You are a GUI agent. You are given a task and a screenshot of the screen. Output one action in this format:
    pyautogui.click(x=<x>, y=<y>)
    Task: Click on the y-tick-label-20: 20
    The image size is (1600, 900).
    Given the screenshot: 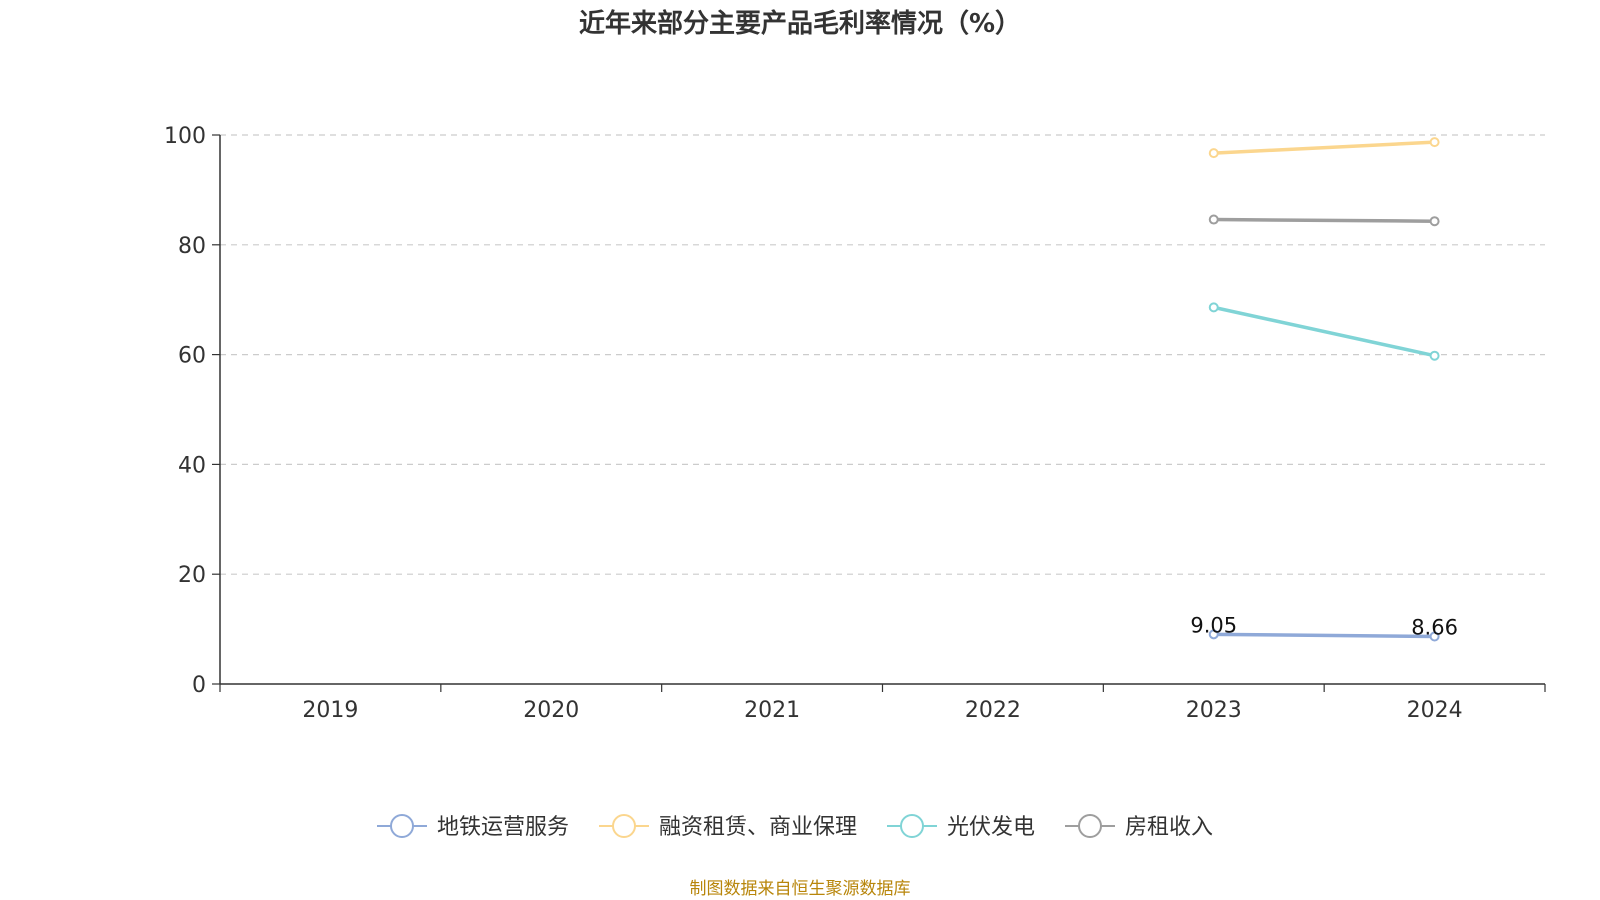 What is the action you would take?
    pyautogui.click(x=192, y=575)
    